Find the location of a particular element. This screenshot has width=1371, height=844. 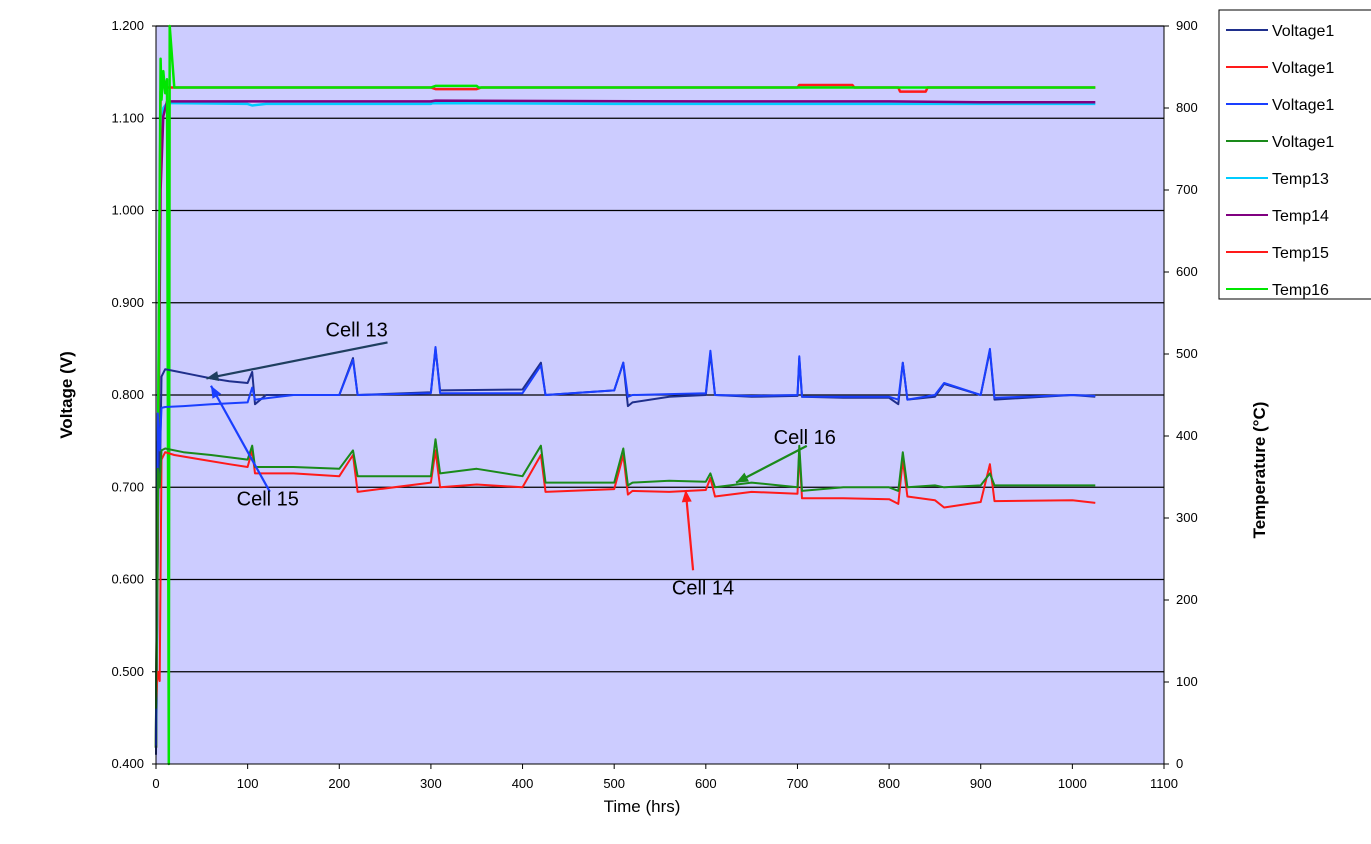

y-tick-label: 1.100 is located at coordinates (127, 117).